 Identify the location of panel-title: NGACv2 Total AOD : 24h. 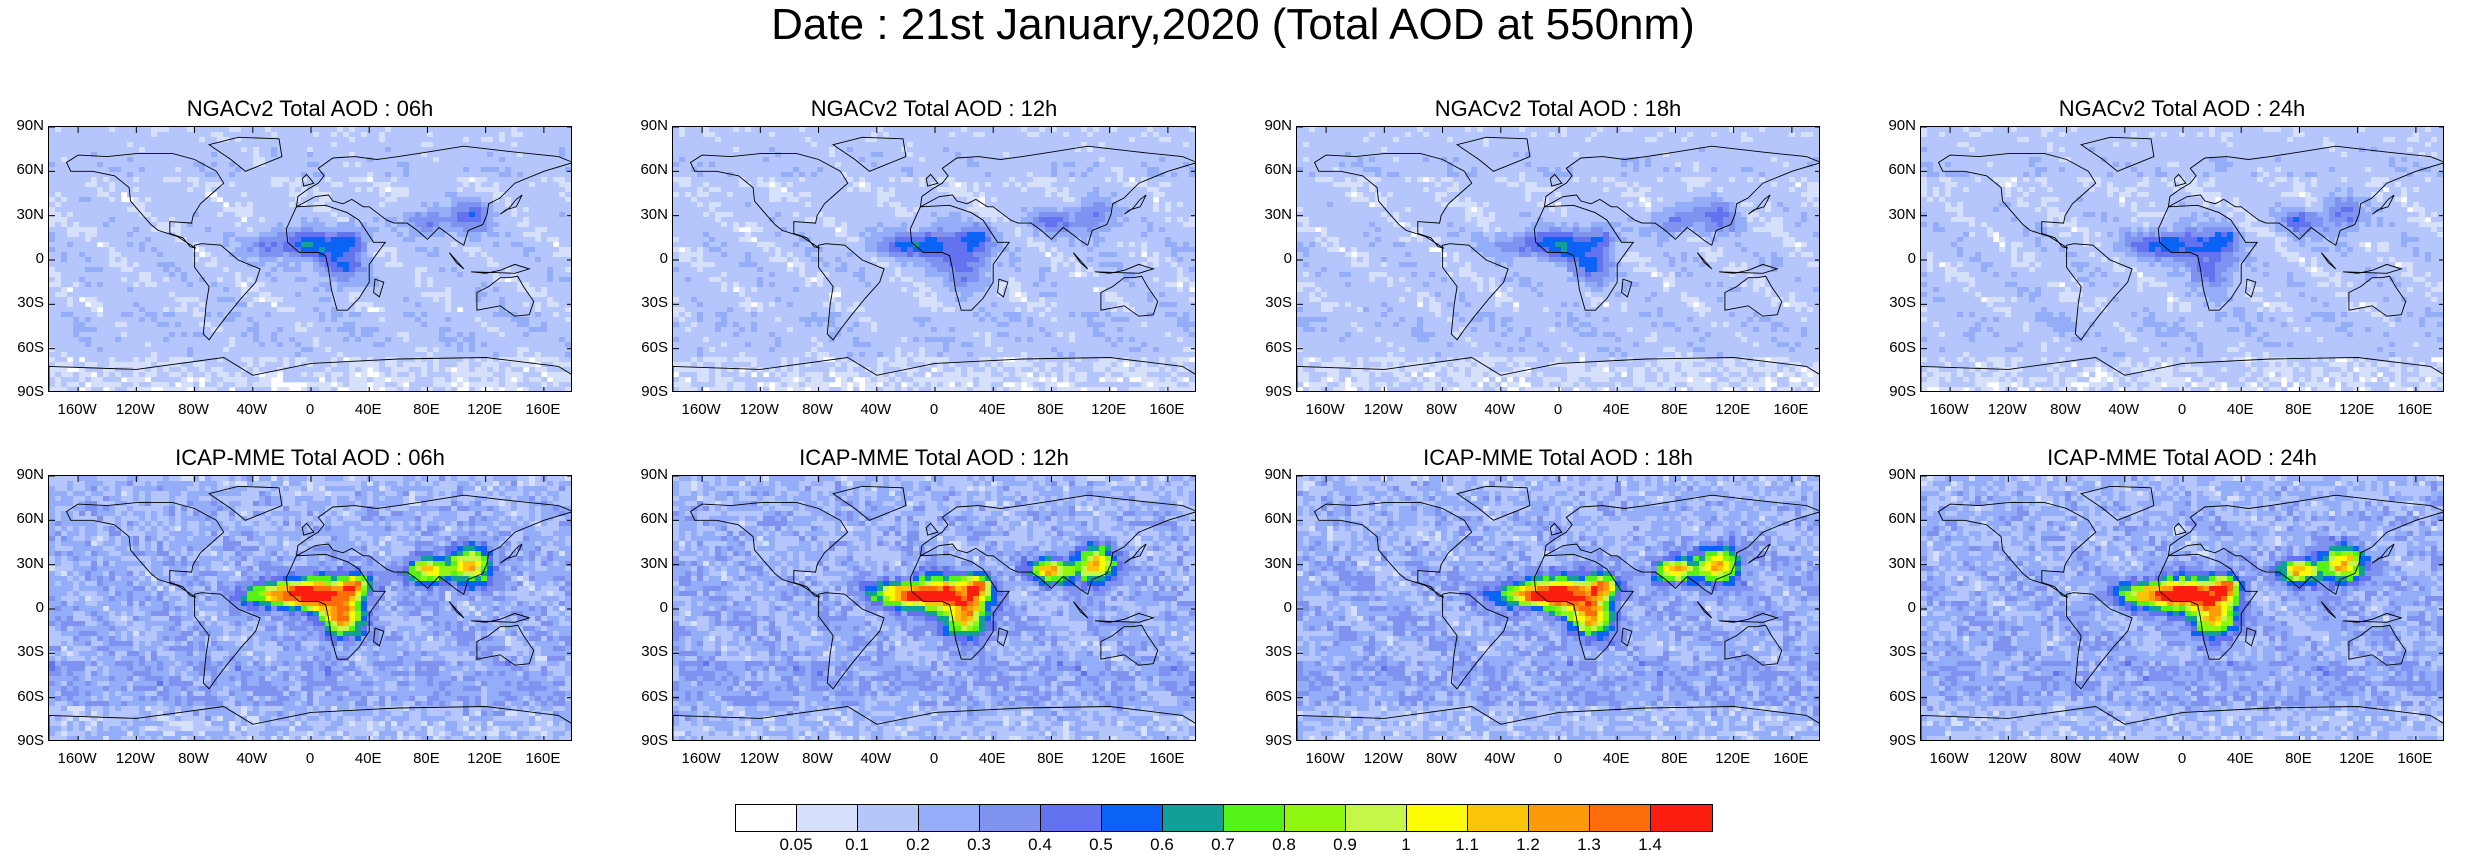
(2182, 109).